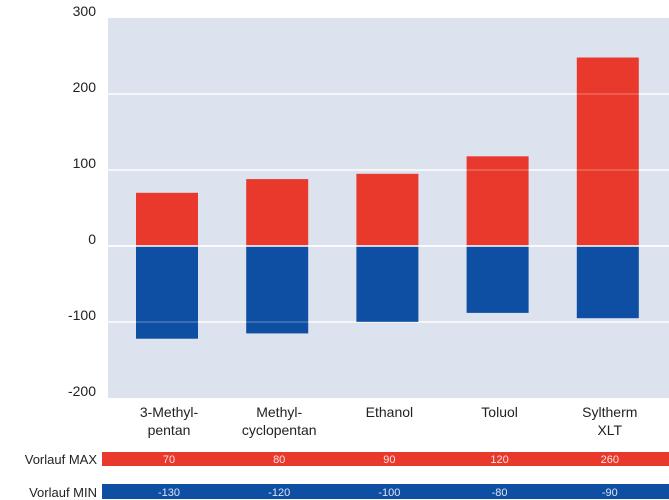  What do you see at coordinates (499, 460) in the screenshot?
I see `strip-value: 120` at bounding box center [499, 460].